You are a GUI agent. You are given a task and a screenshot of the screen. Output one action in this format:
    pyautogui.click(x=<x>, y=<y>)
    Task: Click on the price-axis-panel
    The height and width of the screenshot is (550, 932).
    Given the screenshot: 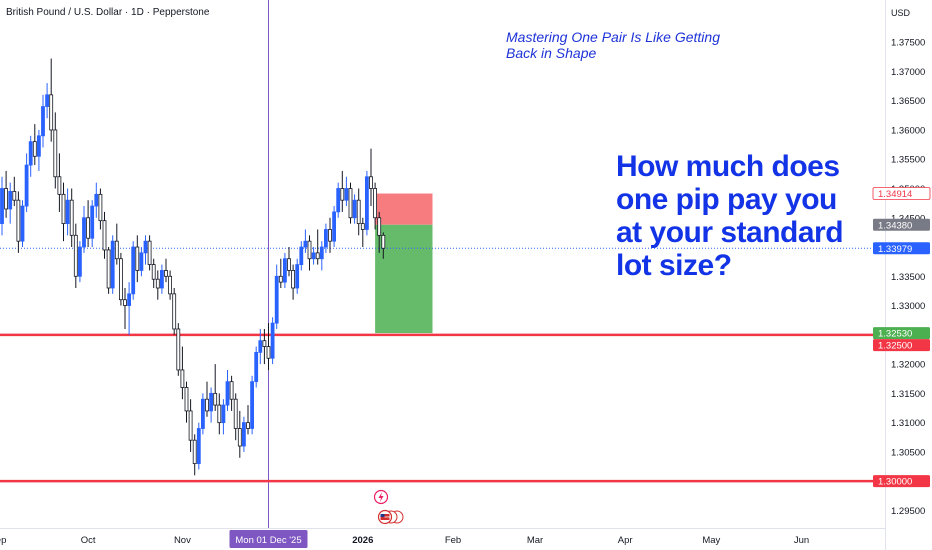 What is the action you would take?
    pyautogui.click(x=902, y=275)
    